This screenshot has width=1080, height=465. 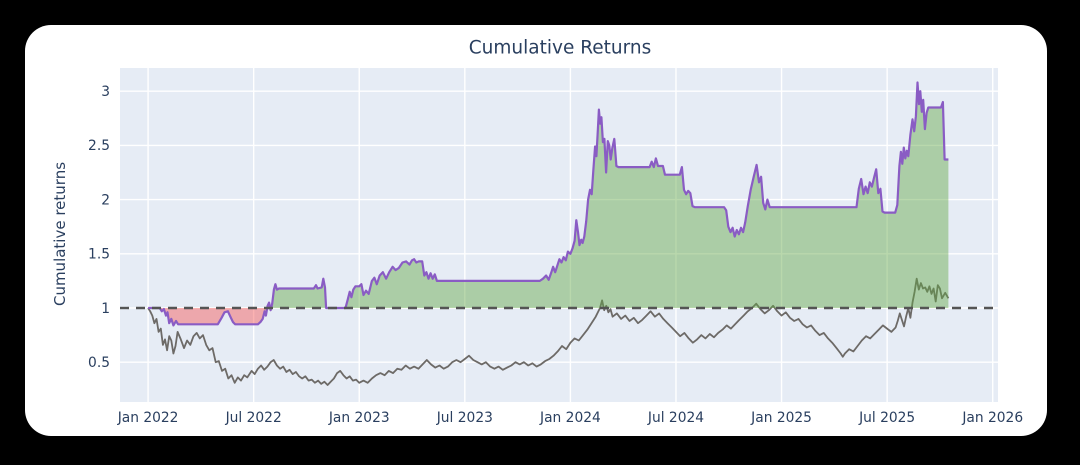 I want to click on y-tick-label: 1.5, so click(x=99, y=255).